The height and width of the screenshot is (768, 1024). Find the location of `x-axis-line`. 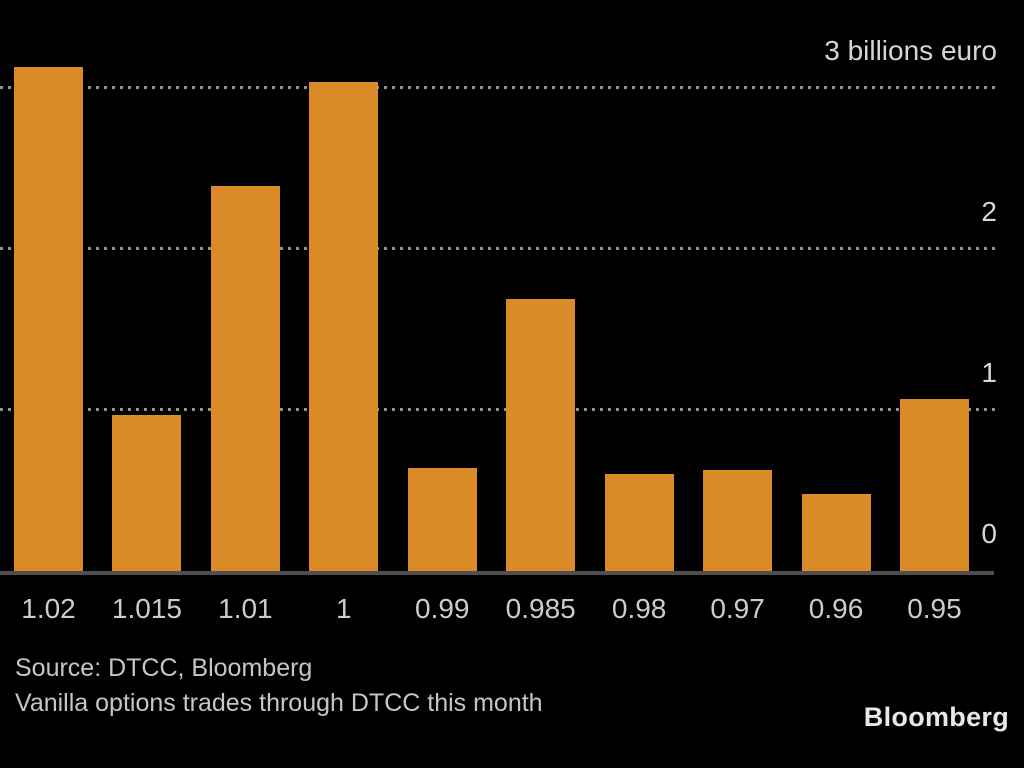

x-axis-line is located at coordinates (497, 573).